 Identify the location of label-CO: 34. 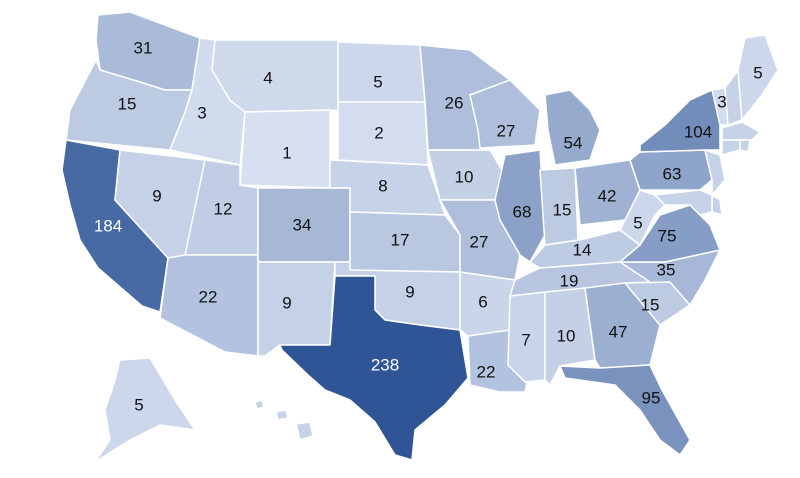
(302, 225).